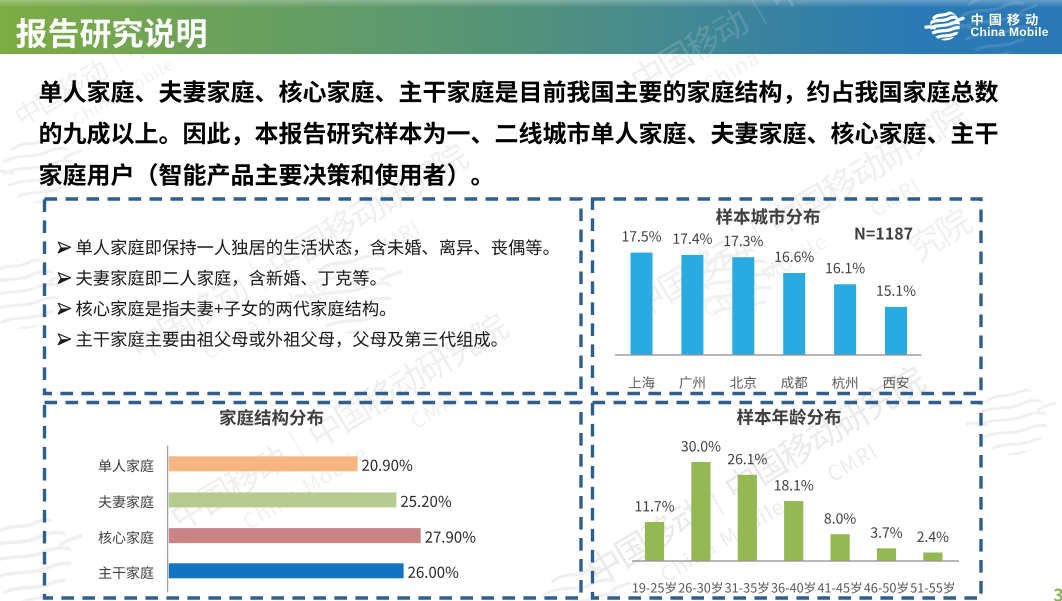  I want to click on svg-text: China Mobile, so click(1010, 32).